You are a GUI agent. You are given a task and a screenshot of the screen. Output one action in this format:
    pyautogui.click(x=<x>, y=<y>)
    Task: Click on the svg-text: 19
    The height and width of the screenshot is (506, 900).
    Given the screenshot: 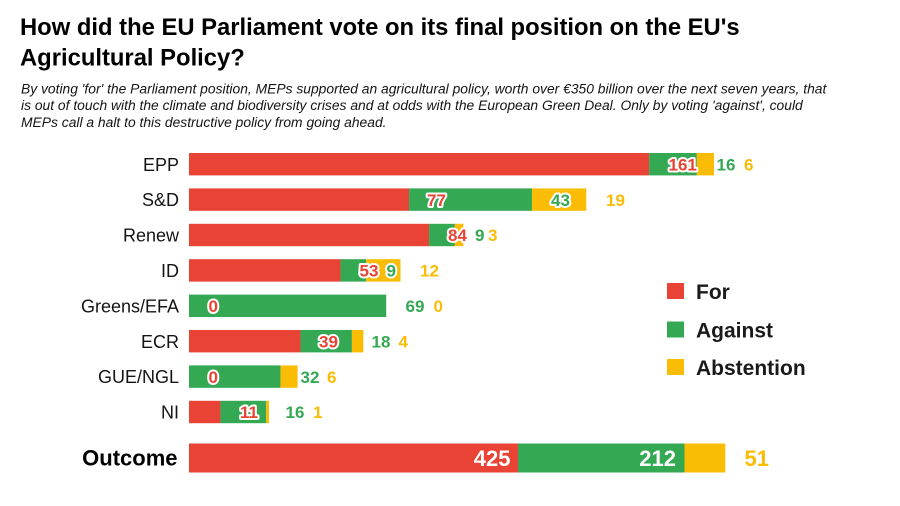 What is the action you would take?
    pyautogui.click(x=615, y=200)
    